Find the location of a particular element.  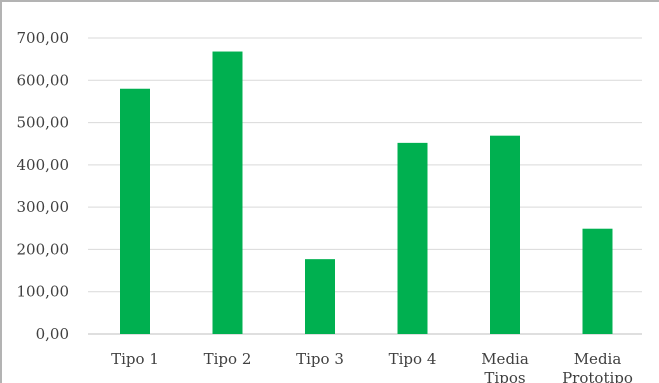

y-tick-label: 100,00 is located at coordinates (43, 292).